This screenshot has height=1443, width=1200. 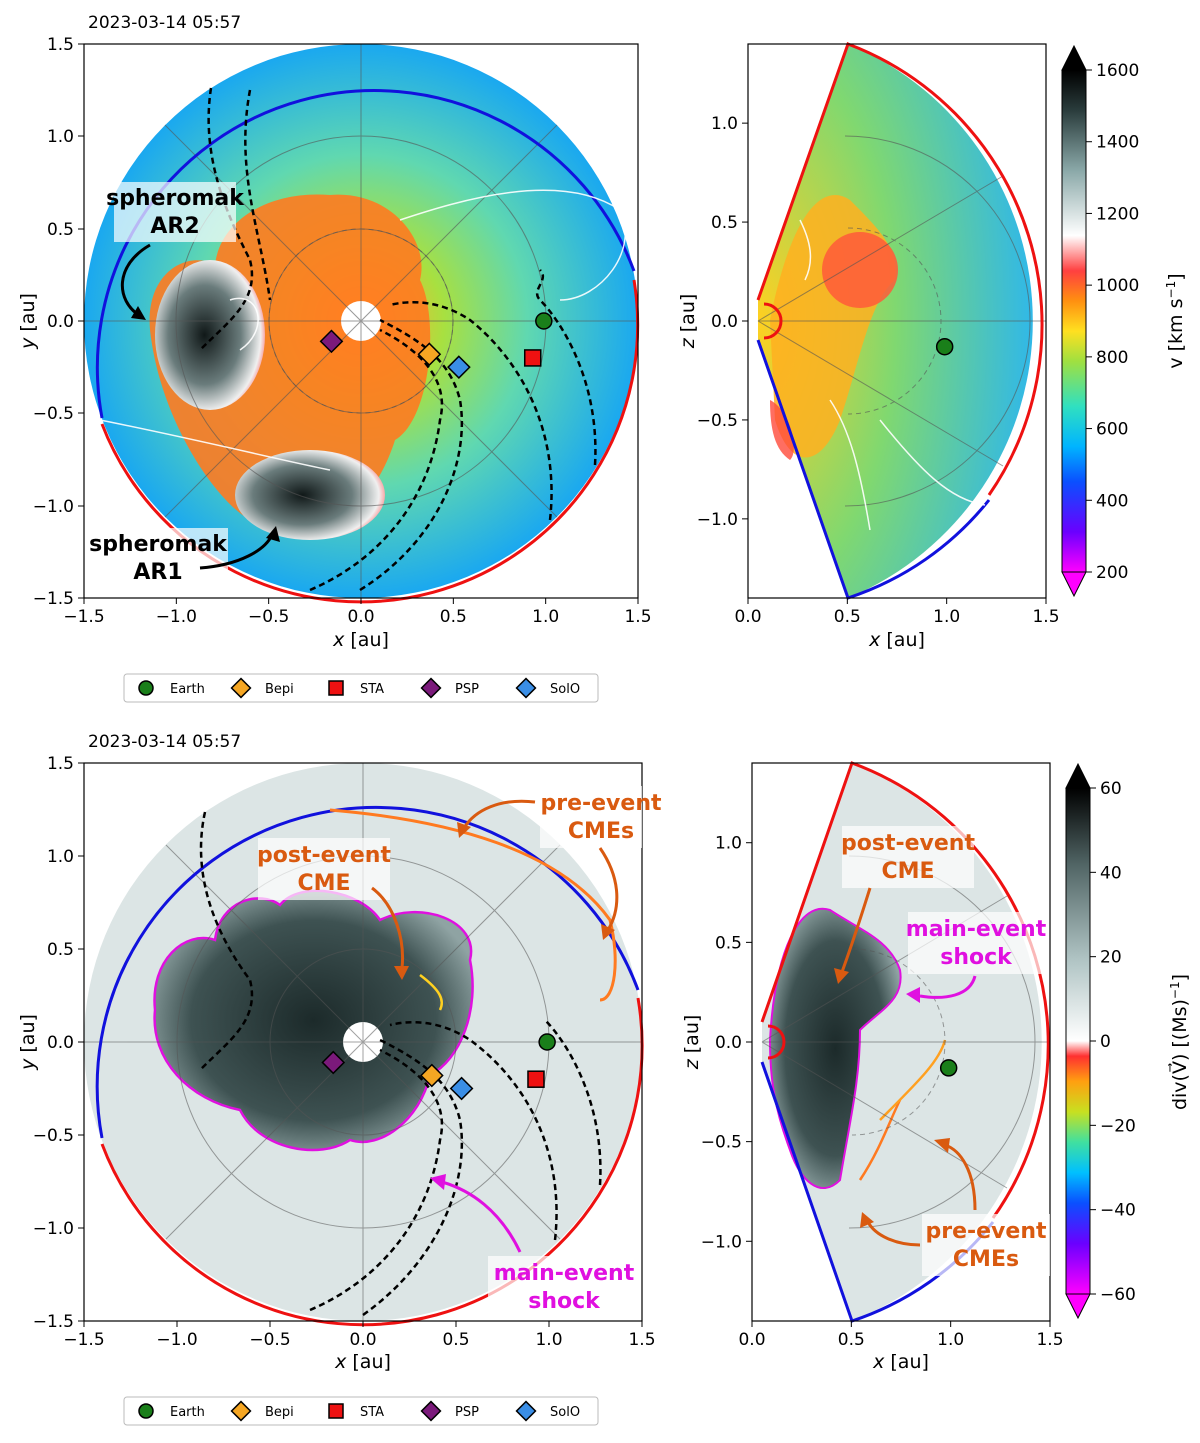 I want to click on boundary-red, so click(x=900, y=269).